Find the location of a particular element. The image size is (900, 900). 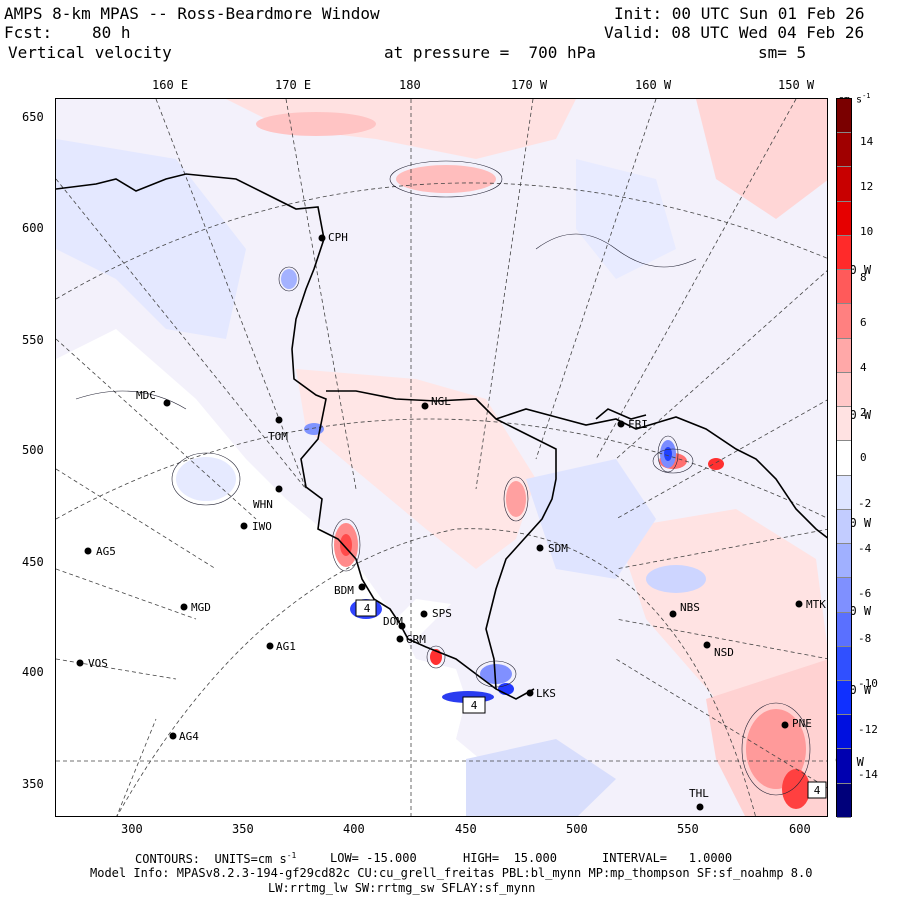

color-bar-tick-label: 10 is located at coordinates (867, 232).